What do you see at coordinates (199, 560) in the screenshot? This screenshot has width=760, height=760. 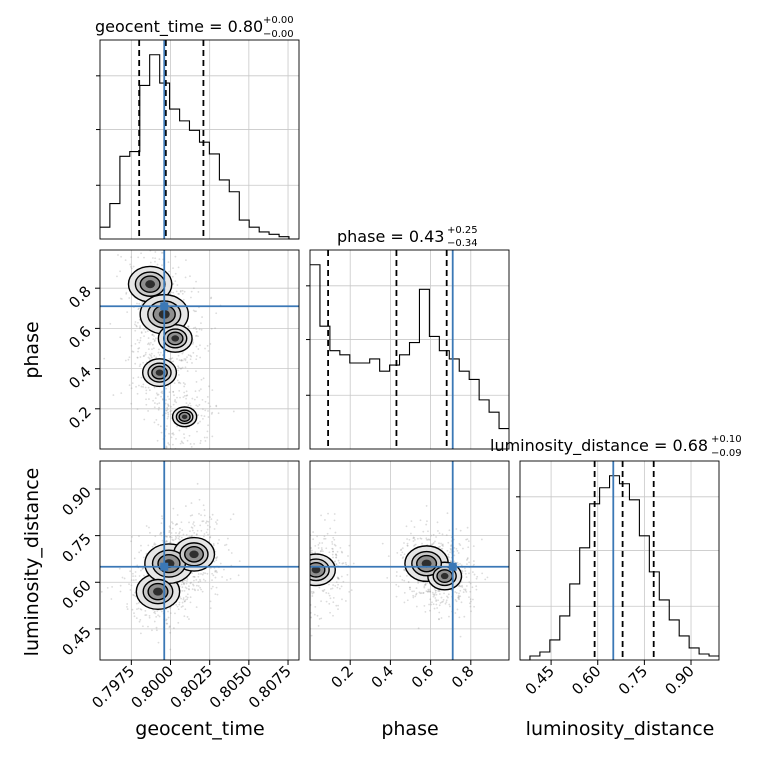 I see `panel-inner` at bounding box center [199, 560].